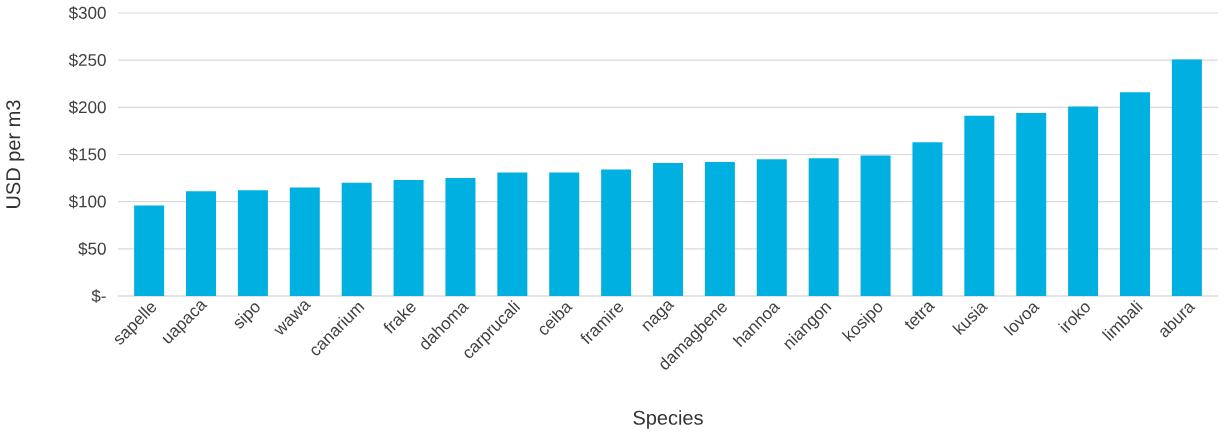  I want to click on y-tick-label: $300, so click(87, 13).